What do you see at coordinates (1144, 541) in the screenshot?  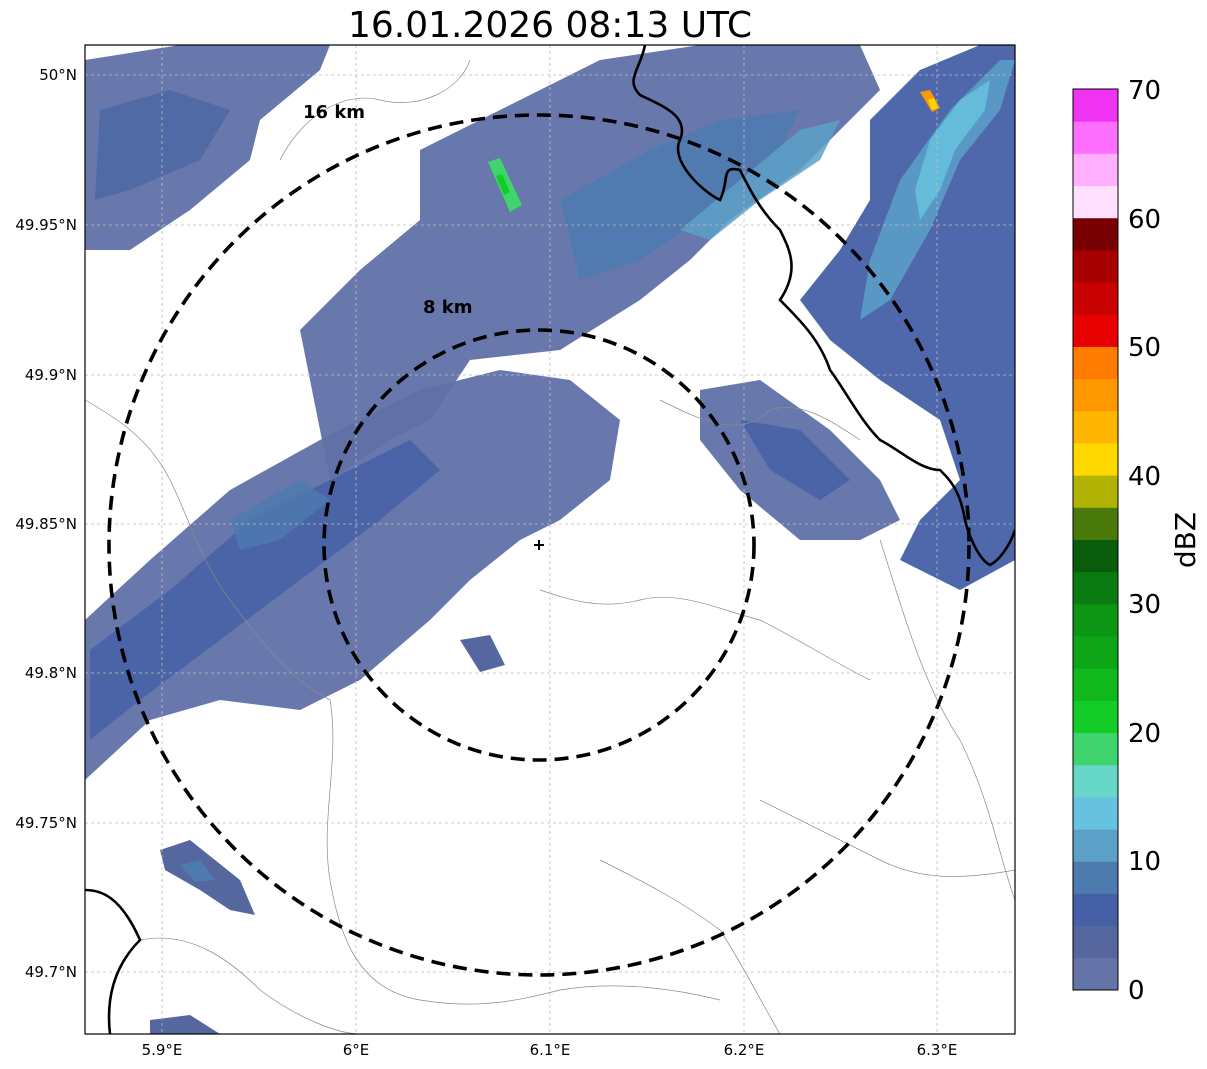 I see `colorbar-ticks: 0 10 20 30 40 50 60 70` at bounding box center [1144, 541].